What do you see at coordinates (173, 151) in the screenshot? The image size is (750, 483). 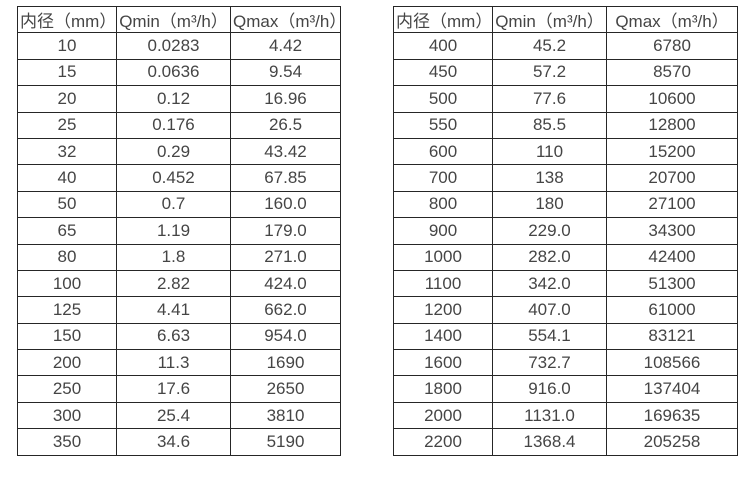 I see `table-cell: 0.29` at bounding box center [173, 151].